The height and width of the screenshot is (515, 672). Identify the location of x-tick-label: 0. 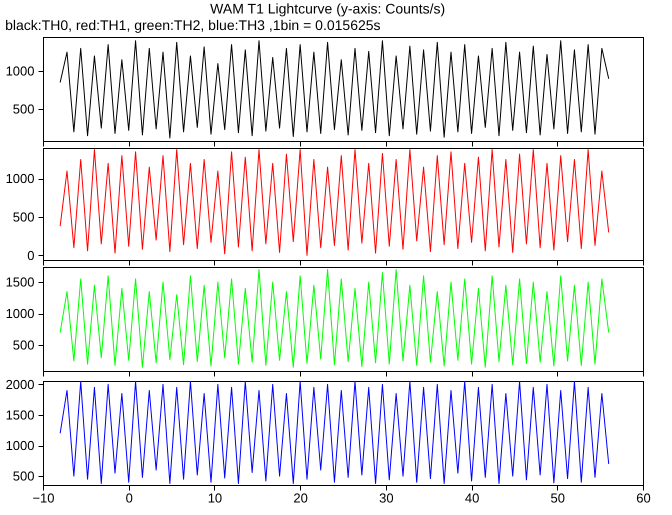
(129, 498).